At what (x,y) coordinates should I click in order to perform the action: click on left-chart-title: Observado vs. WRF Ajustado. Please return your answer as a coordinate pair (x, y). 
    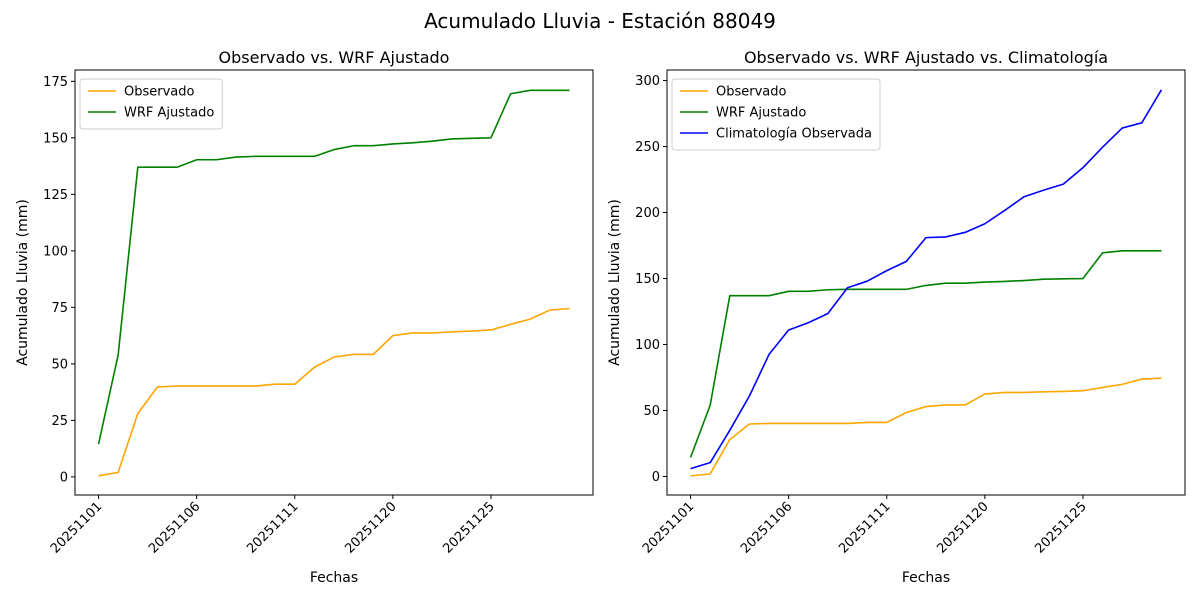
    Looking at the image, I should click on (334, 57).